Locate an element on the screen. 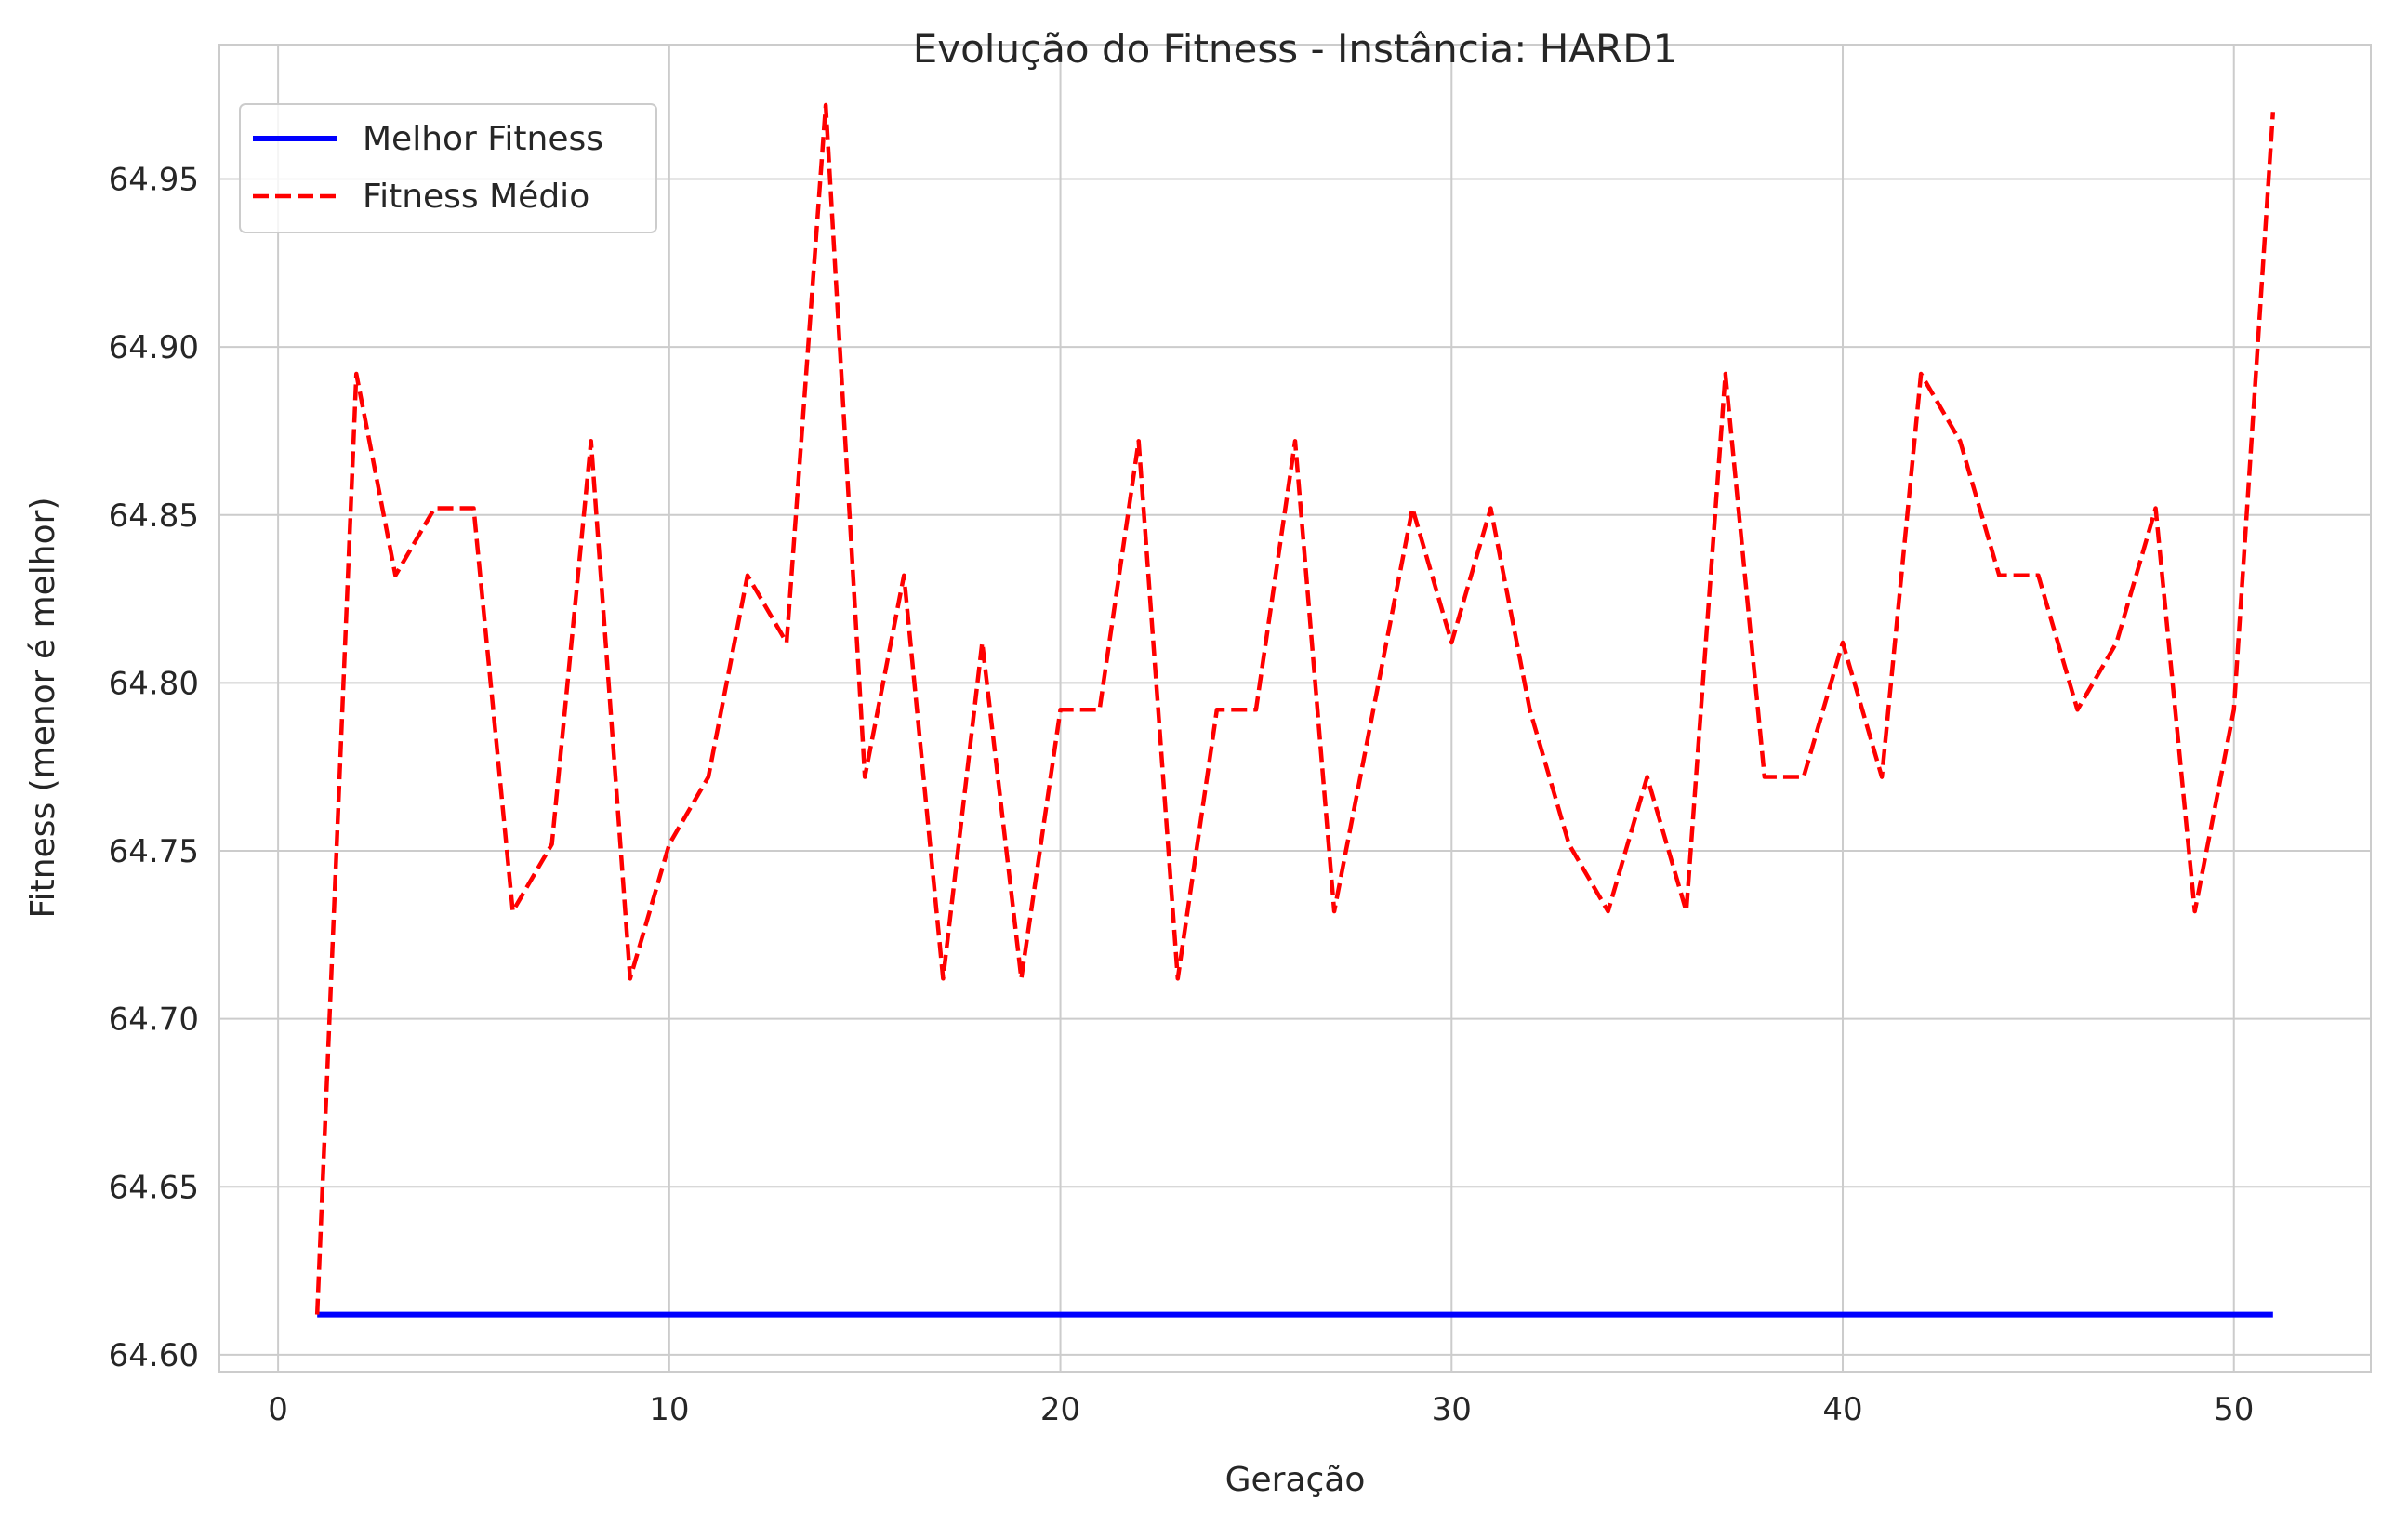  x-tick-label: 40 is located at coordinates (1842, 1409).